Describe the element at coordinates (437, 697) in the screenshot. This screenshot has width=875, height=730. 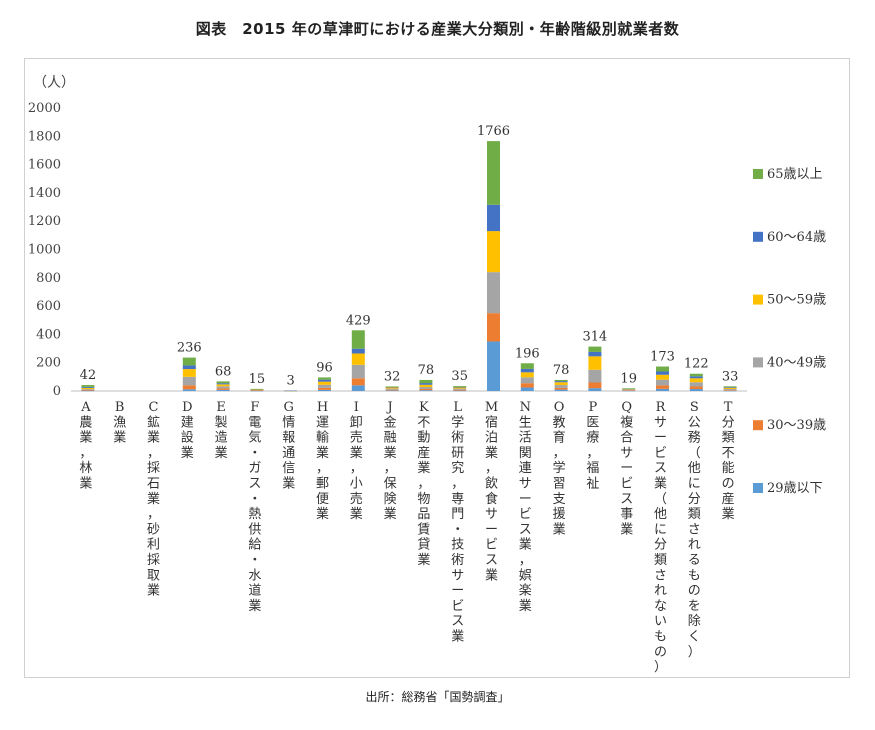
I see `source-note: 出所：総務省「国勢調査」` at that location.